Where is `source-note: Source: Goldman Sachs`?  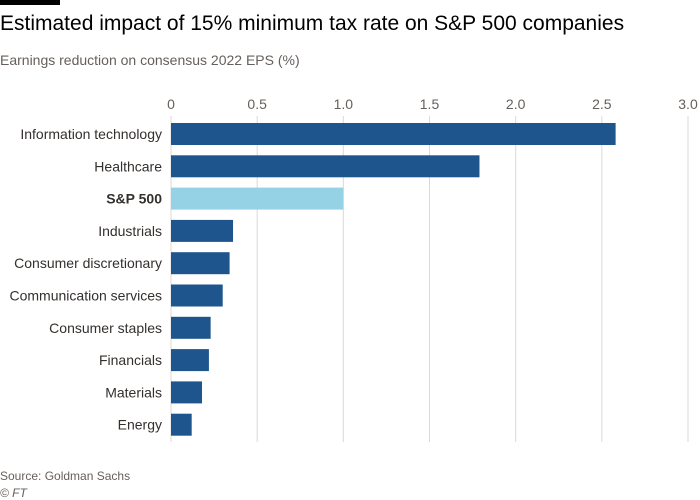
source-note: Source: Goldman Sachs is located at coordinates (65, 476).